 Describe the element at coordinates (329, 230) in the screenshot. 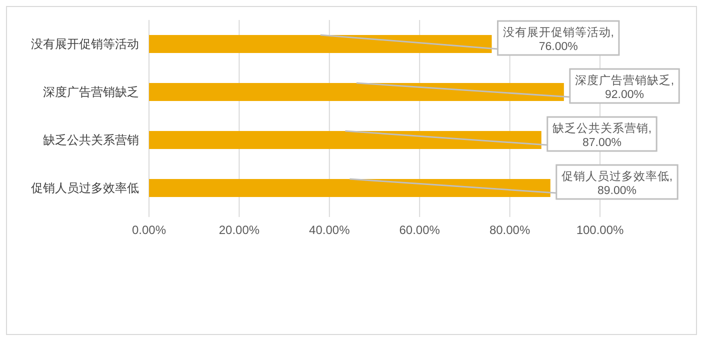

I see `x-tick-label: 40.00%` at that location.